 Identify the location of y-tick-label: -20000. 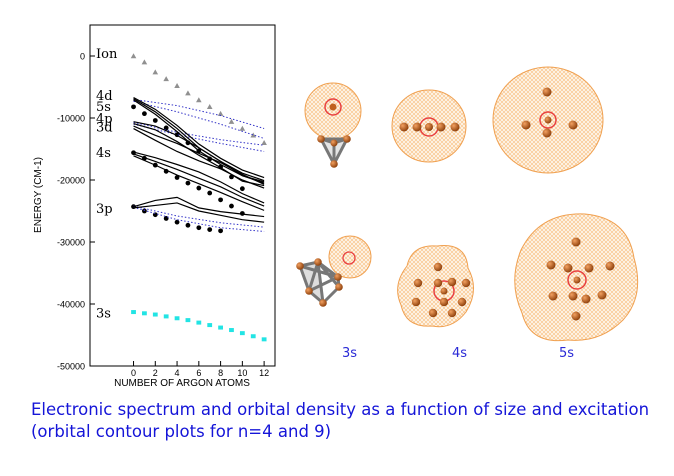
(71, 181).